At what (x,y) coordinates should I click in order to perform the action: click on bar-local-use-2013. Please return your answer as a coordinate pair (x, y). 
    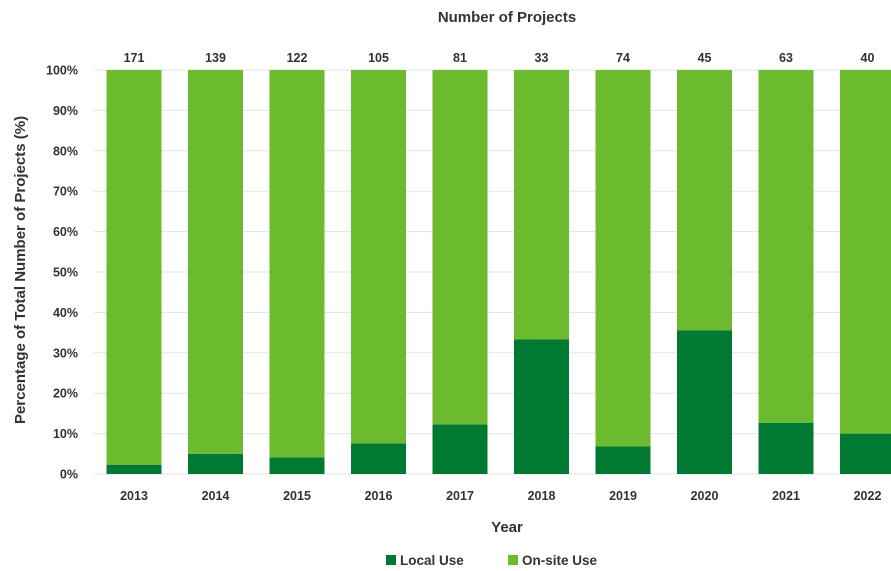
    Looking at the image, I should click on (134, 469).